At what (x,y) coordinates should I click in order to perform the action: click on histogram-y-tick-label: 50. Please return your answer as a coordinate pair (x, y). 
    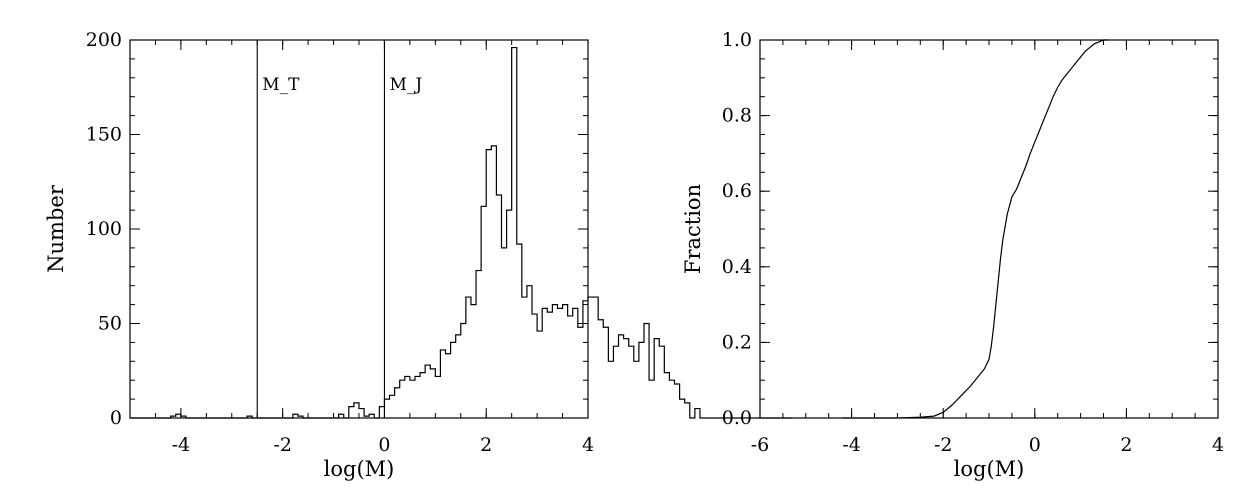
    Looking at the image, I should click on (110, 324).